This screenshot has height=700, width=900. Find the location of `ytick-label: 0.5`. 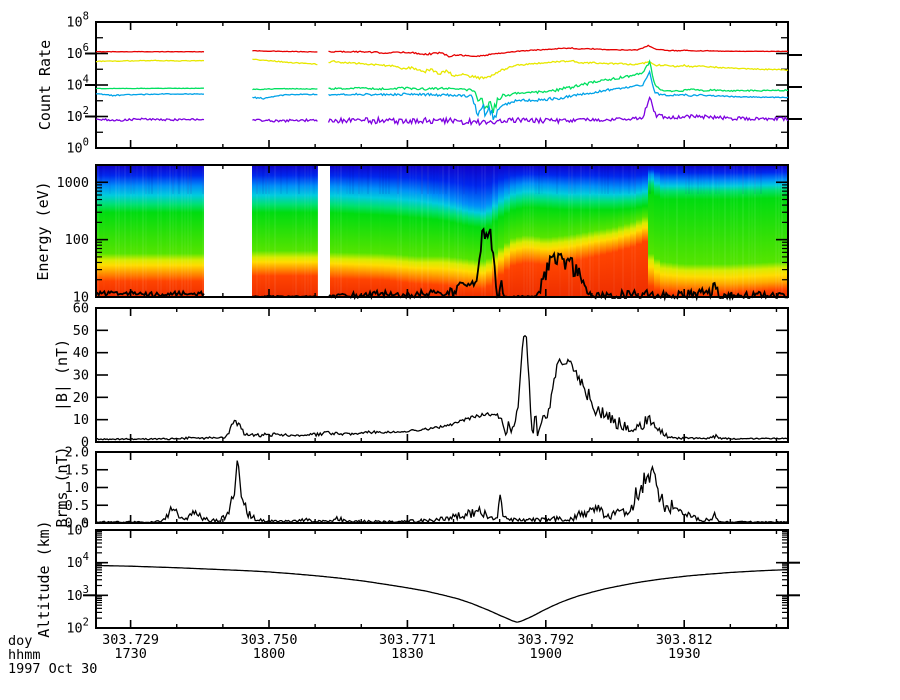

ytick-label: 0.5 is located at coordinates (77, 506).